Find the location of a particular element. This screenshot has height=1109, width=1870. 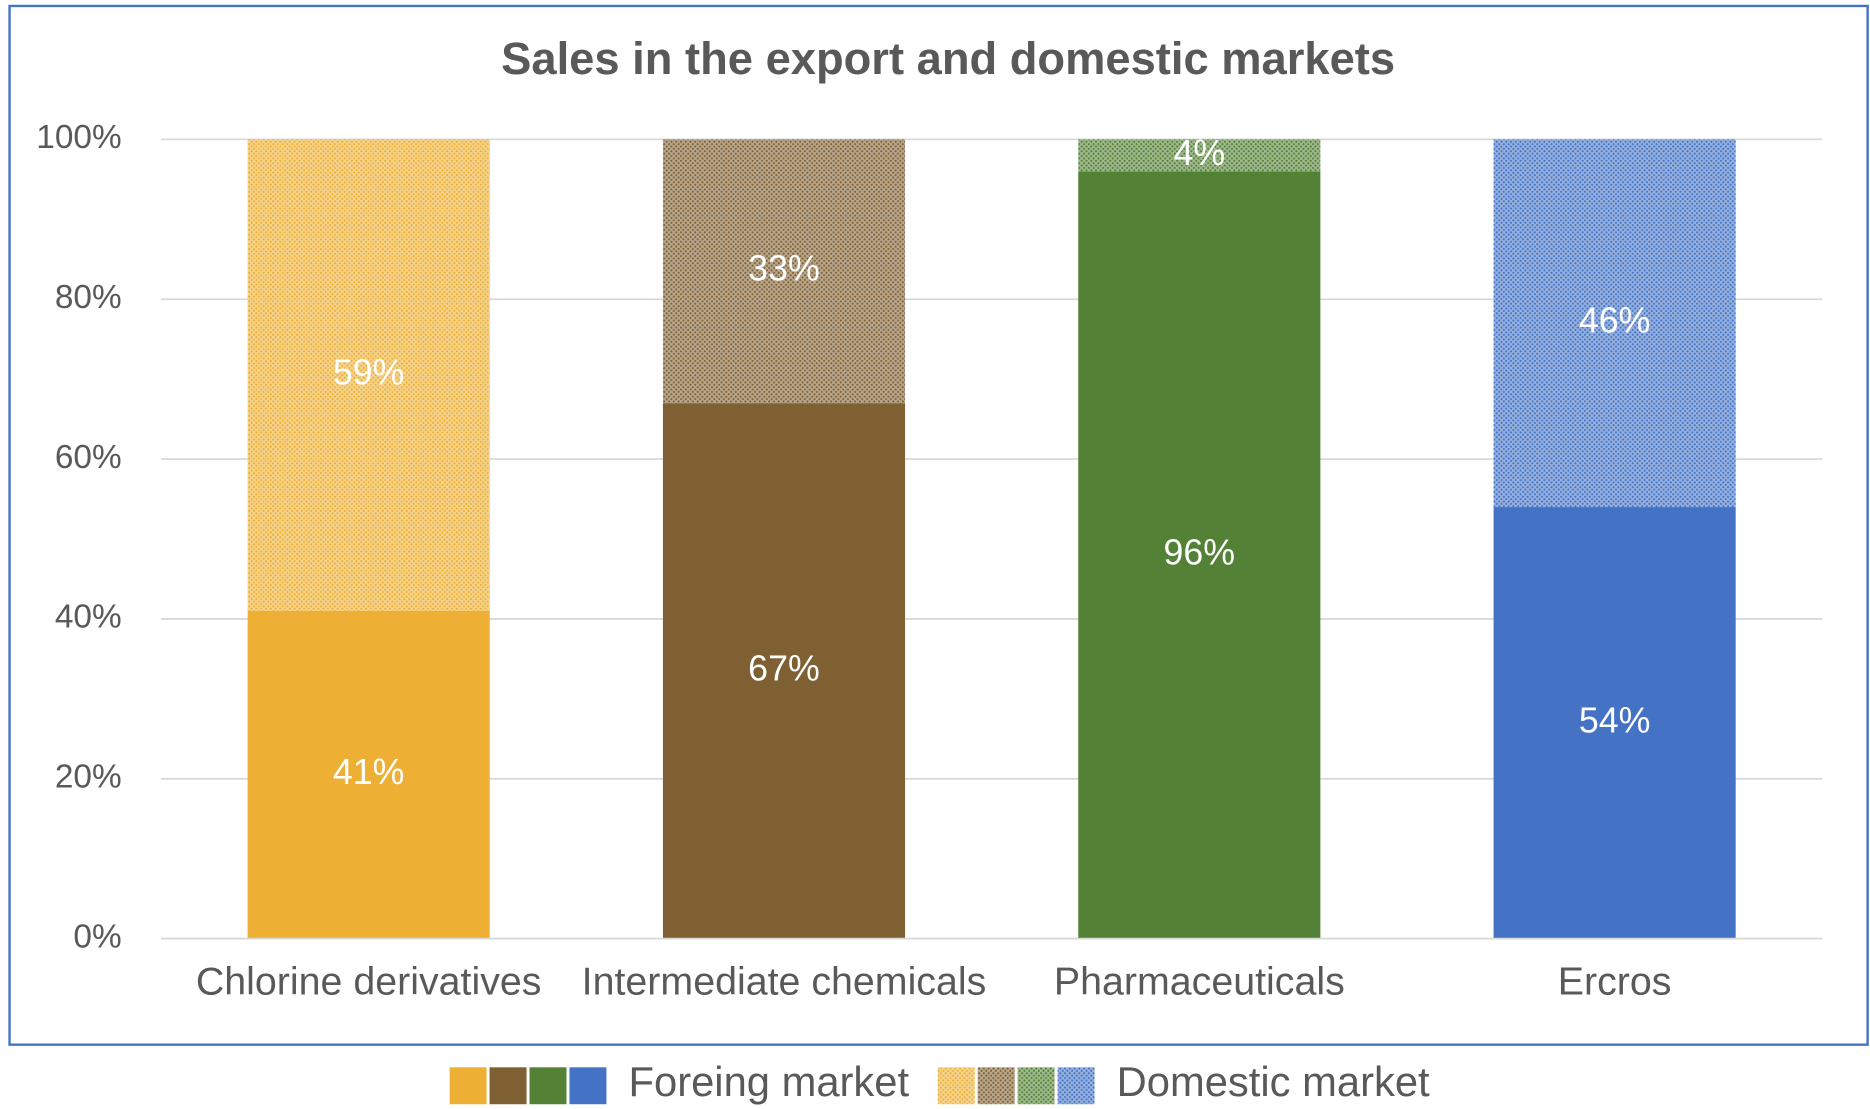

data-label: 54% is located at coordinates (1615, 720).